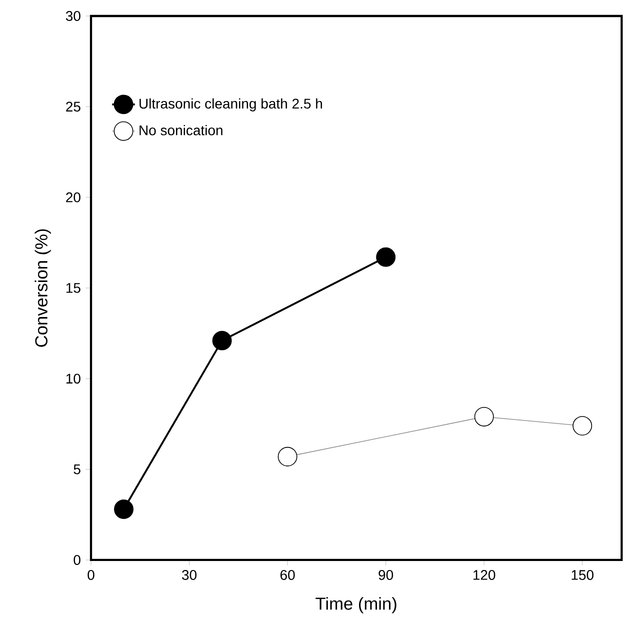 The height and width of the screenshot is (631, 632). I want to click on legend-label: No sonication, so click(181, 130).